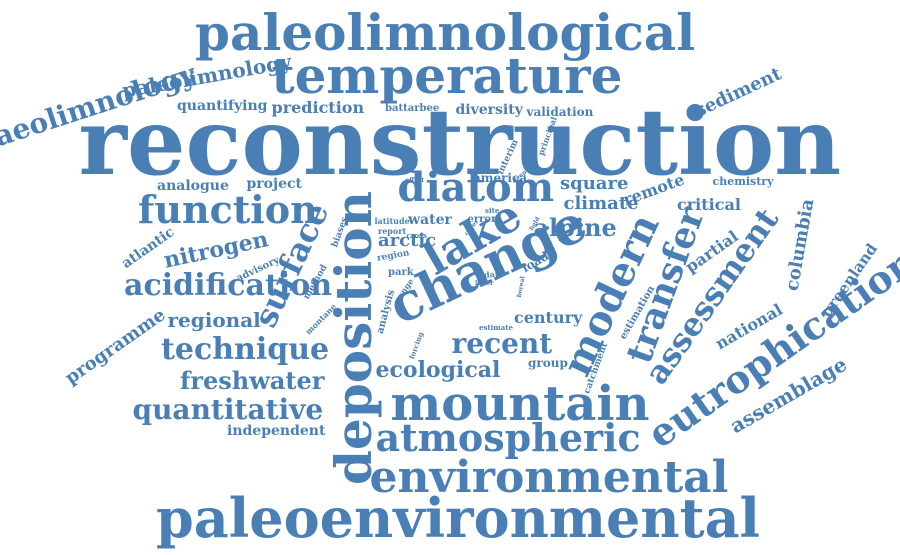 The image size is (900, 555). What do you see at coordinates (412, 108) in the screenshot?
I see `cloud-word-battarbee: battarbee` at bounding box center [412, 108].